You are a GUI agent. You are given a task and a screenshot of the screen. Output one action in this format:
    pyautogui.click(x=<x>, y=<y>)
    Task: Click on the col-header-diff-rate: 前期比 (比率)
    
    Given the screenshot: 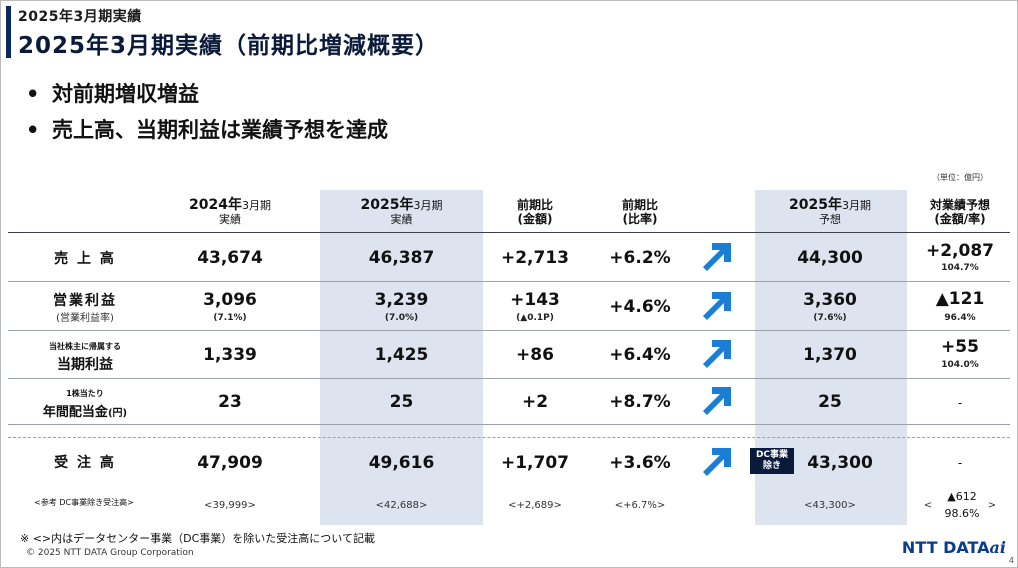 What is the action you would take?
    pyautogui.click(x=640, y=212)
    